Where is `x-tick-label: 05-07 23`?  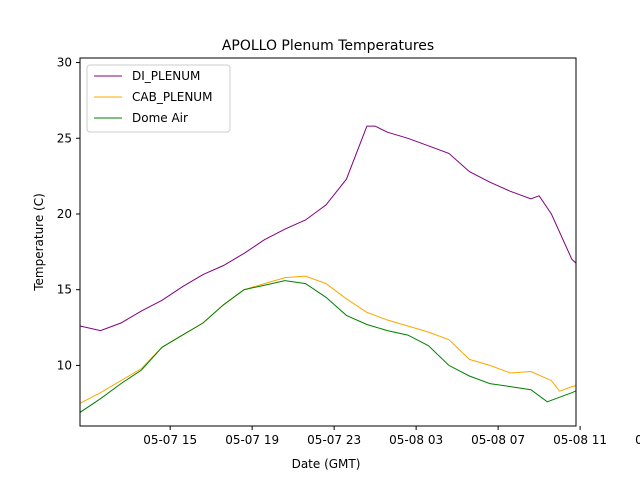 x-tick-label: 05-07 23 is located at coordinates (334, 440).